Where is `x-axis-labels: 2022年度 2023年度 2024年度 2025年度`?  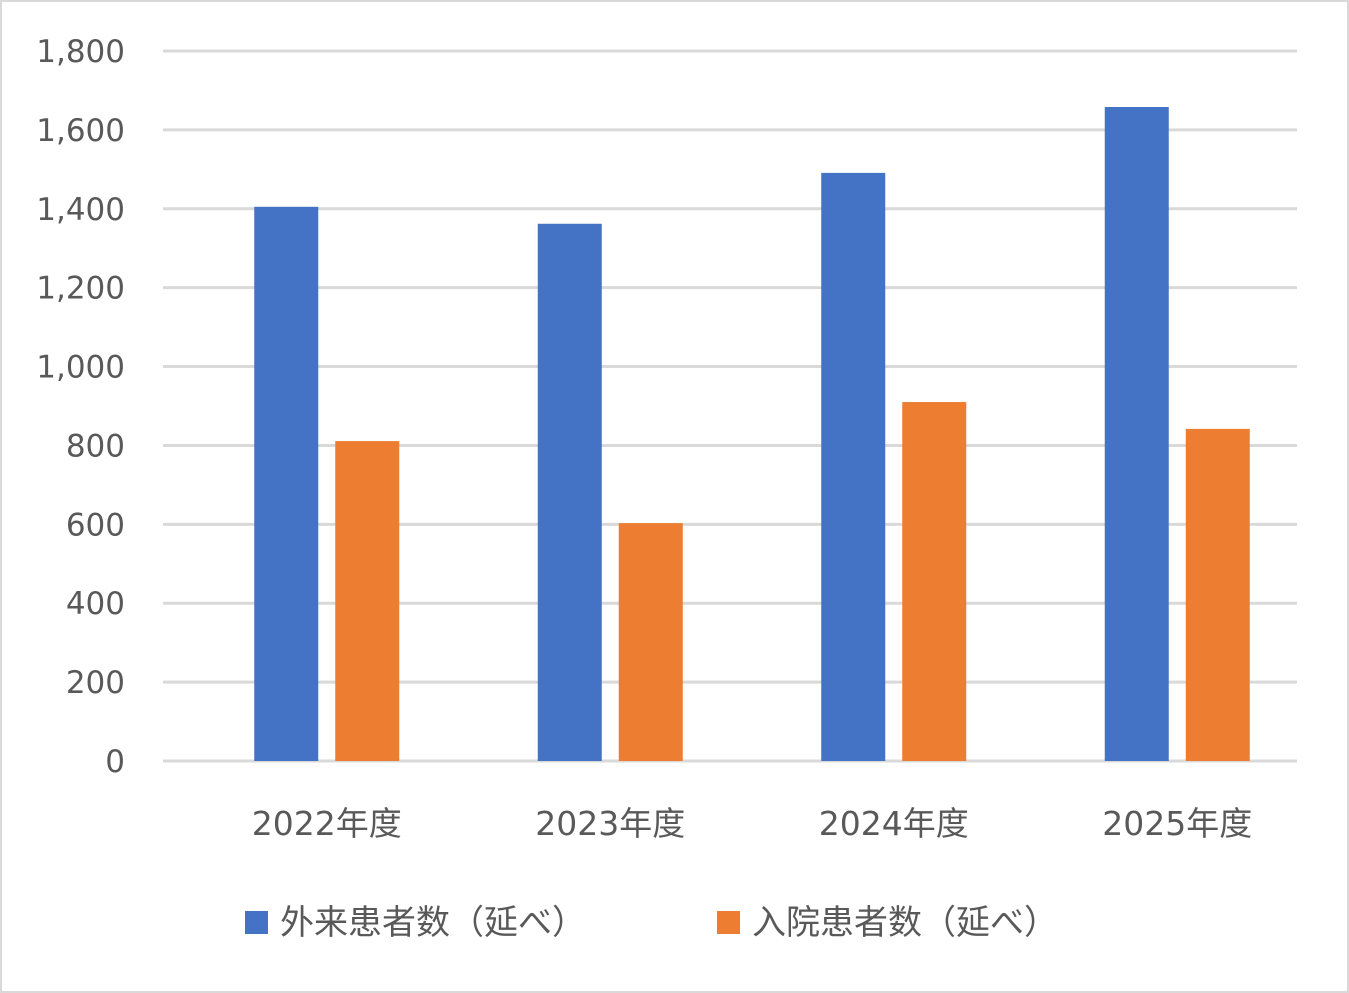 x-axis-labels: 2022年度 2023年度 2024年度 2025年度 is located at coordinates (752, 823).